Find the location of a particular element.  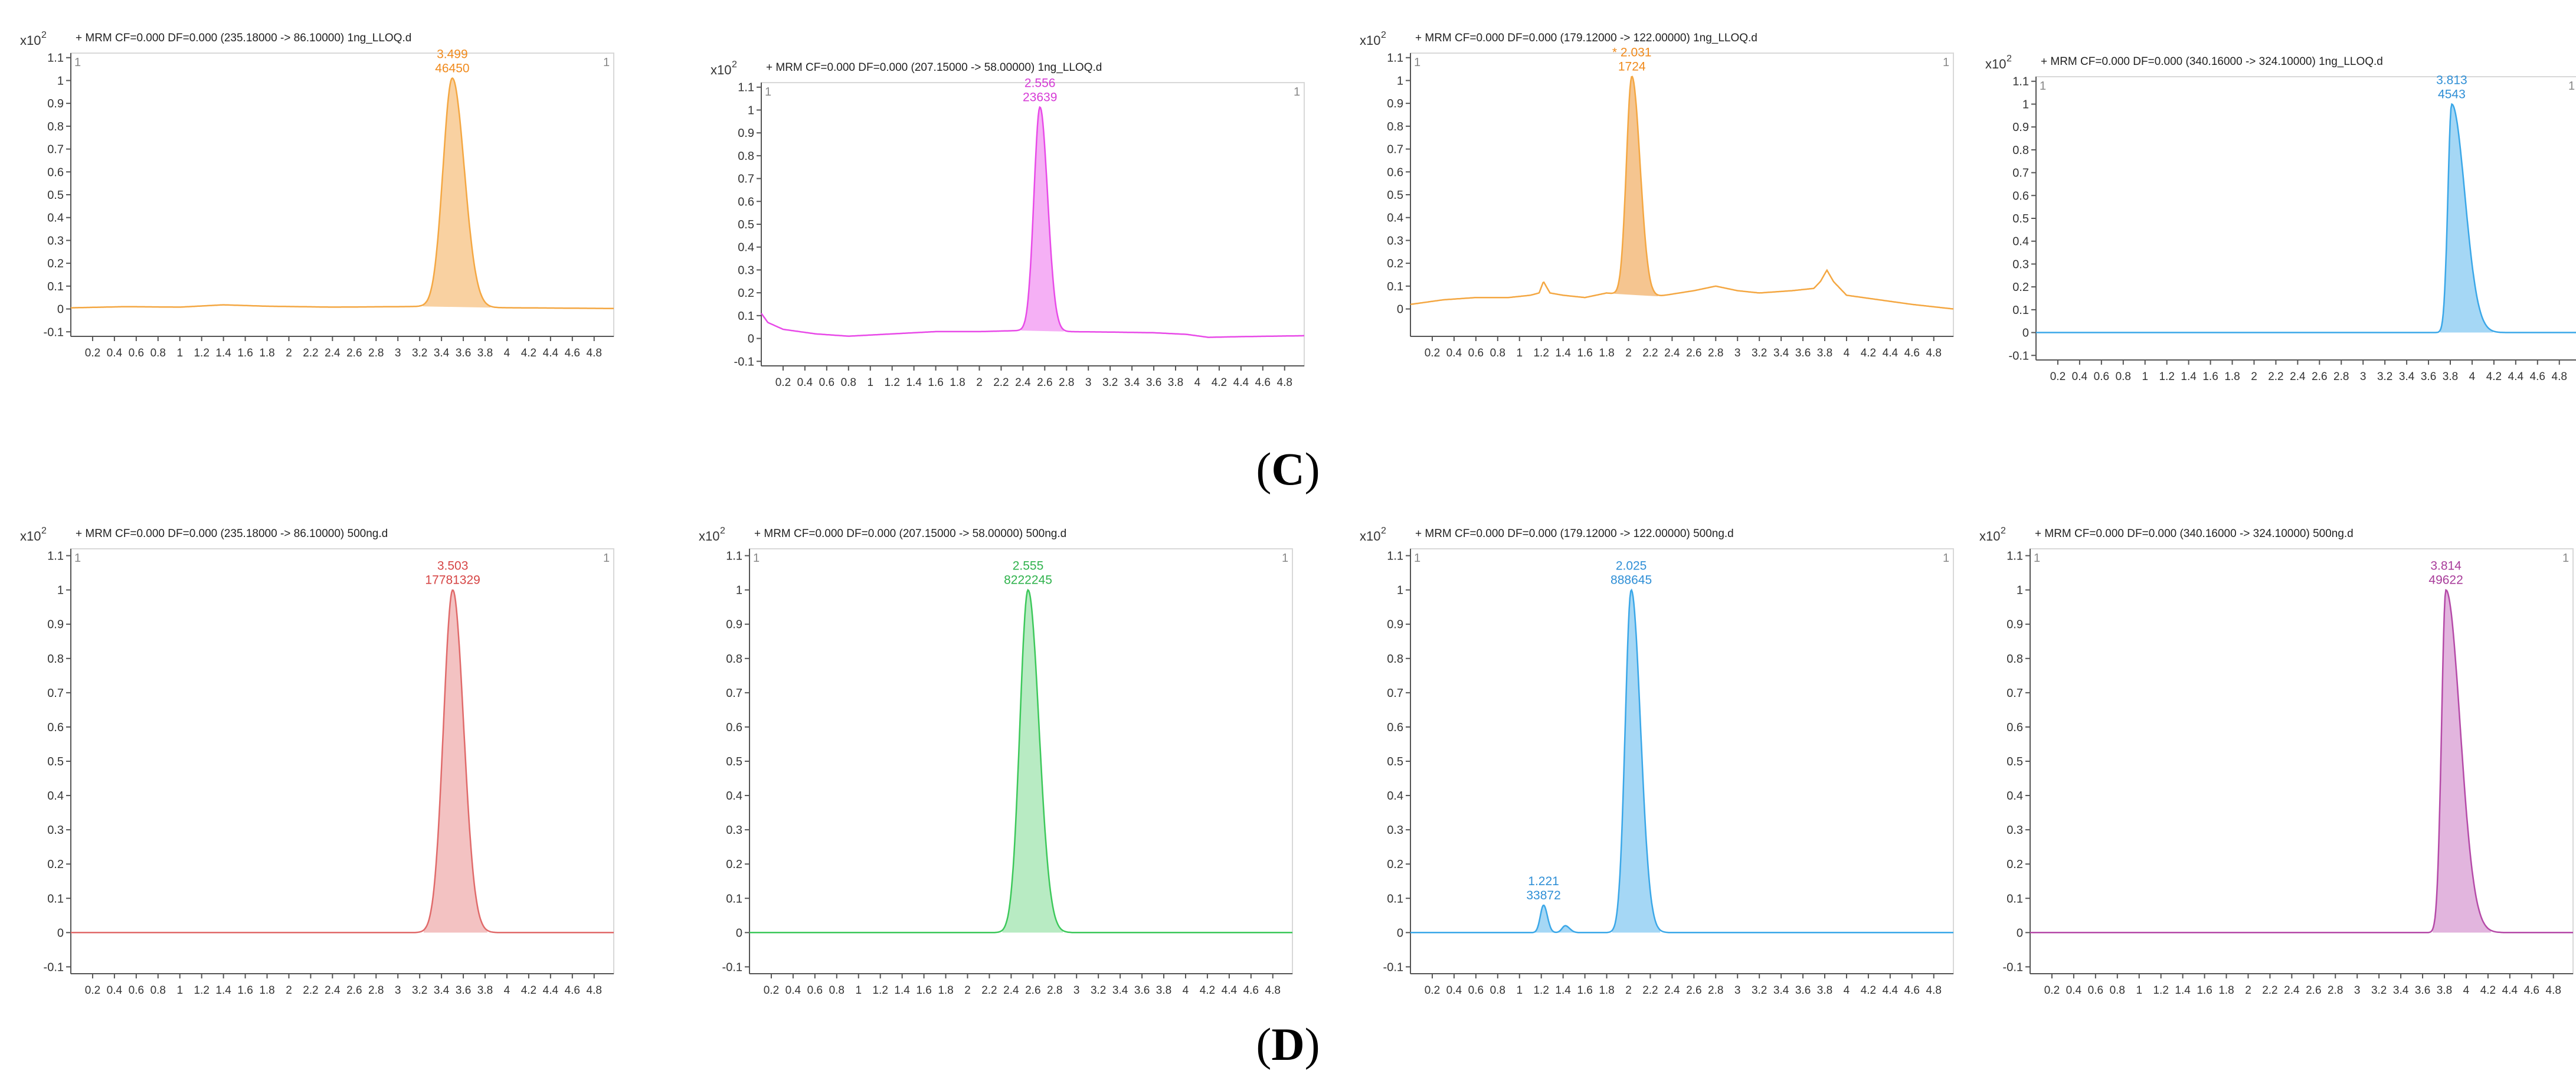

y-tick-label: 0.5 is located at coordinates (2021, 218).